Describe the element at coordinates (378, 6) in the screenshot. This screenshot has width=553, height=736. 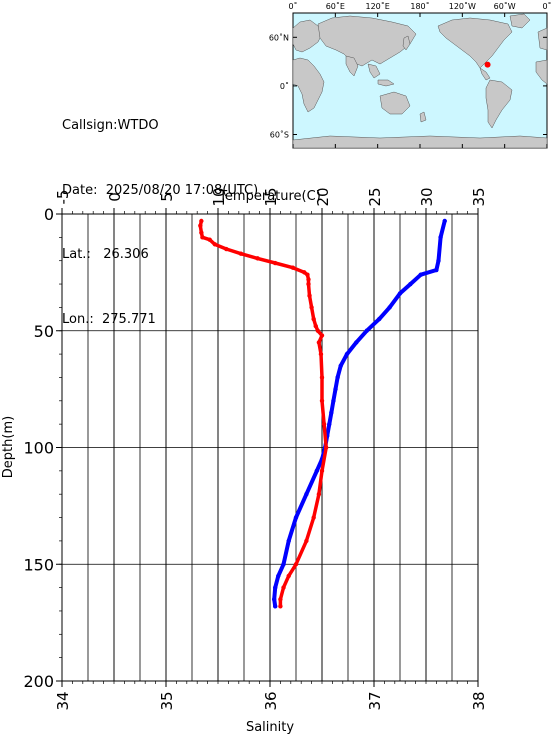
I see `map-lon-label: 120˚E` at that location.